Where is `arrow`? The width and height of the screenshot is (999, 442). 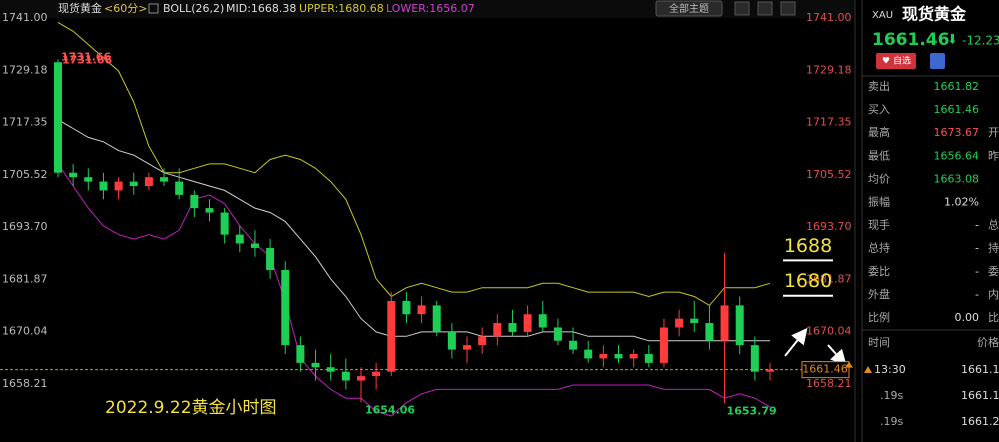 arrow is located at coordinates (796, 342).